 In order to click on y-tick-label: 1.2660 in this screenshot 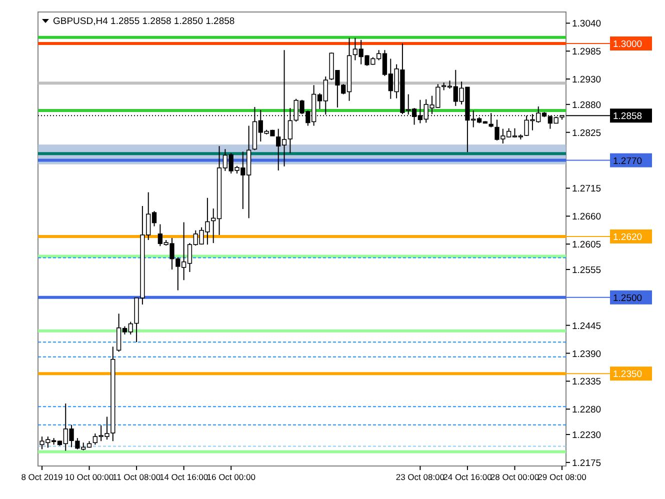, I will do `click(587, 217)`.